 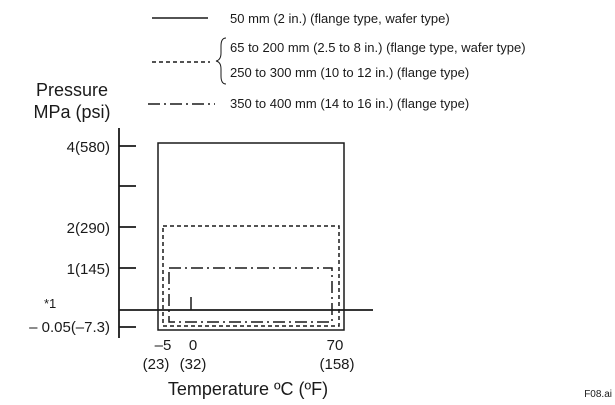 What do you see at coordinates (336, 364) in the screenshot?
I see `x-tick-label-fahrenheit-3: (158)` at bounding box center [336, 364].